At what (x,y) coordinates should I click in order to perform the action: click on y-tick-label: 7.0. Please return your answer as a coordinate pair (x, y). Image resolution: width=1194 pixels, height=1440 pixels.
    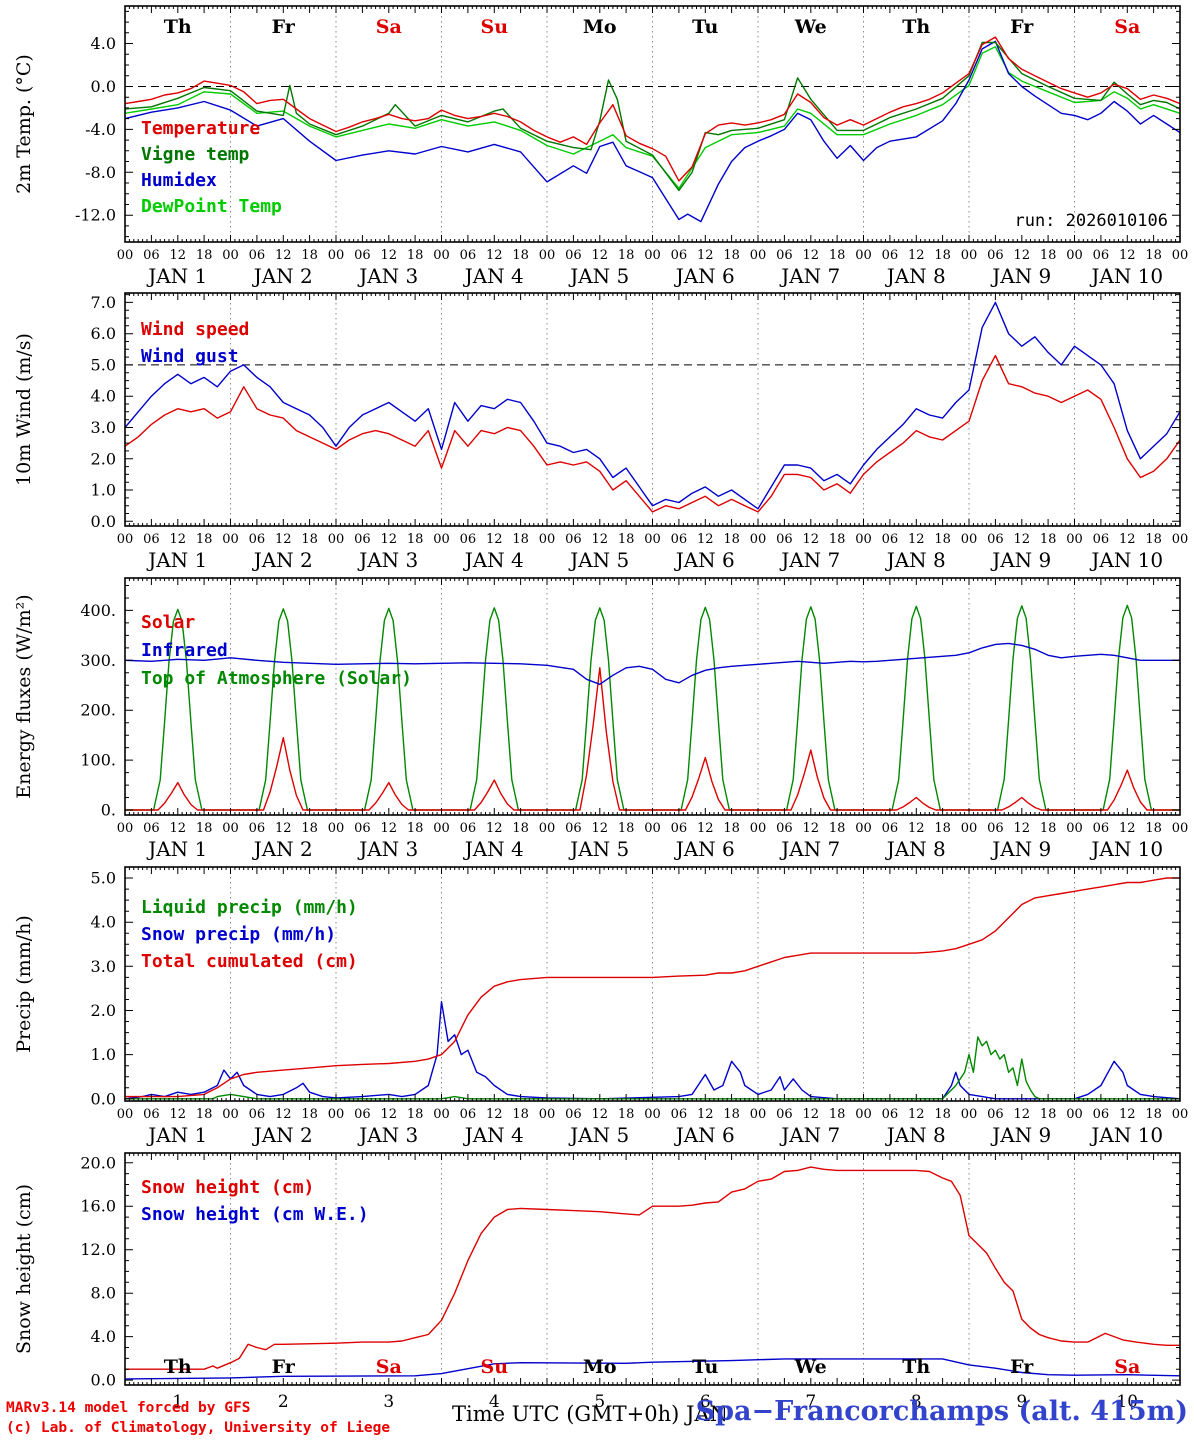
    Looking at the image, I should click on (103, 302).